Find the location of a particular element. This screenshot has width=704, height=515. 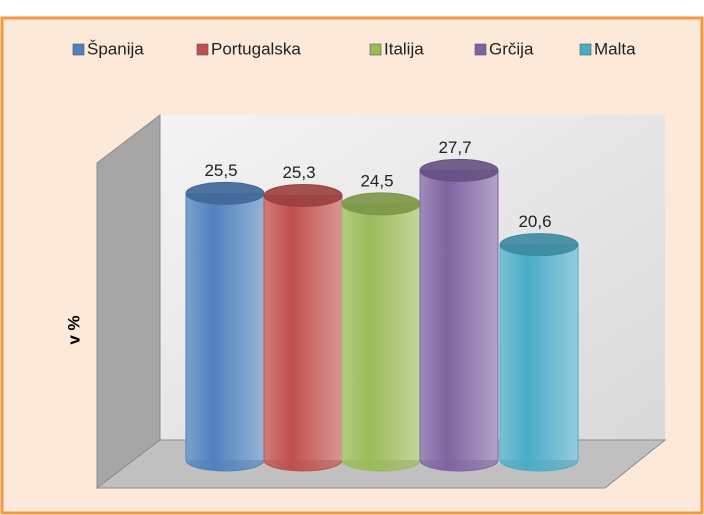

data-label: 25,3 is located at coordinates (298, 172).